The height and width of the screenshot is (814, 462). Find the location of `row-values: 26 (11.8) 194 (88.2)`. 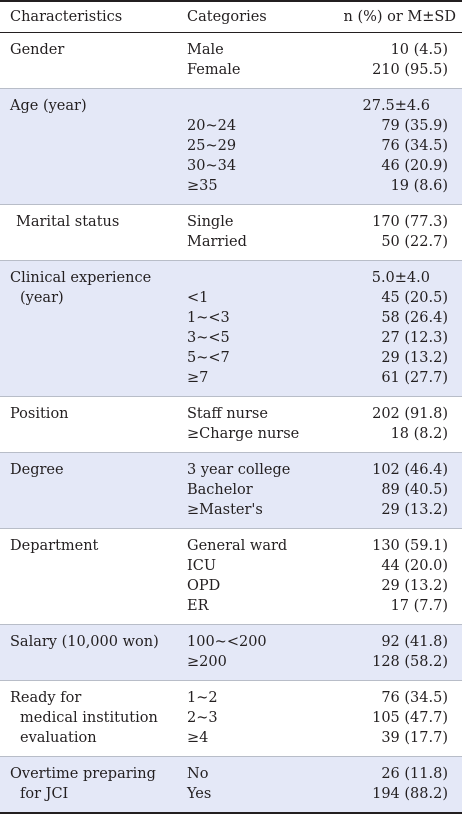

row-values: 26 (11.8) 194 (88.2) is located at coordinates (392, 784).